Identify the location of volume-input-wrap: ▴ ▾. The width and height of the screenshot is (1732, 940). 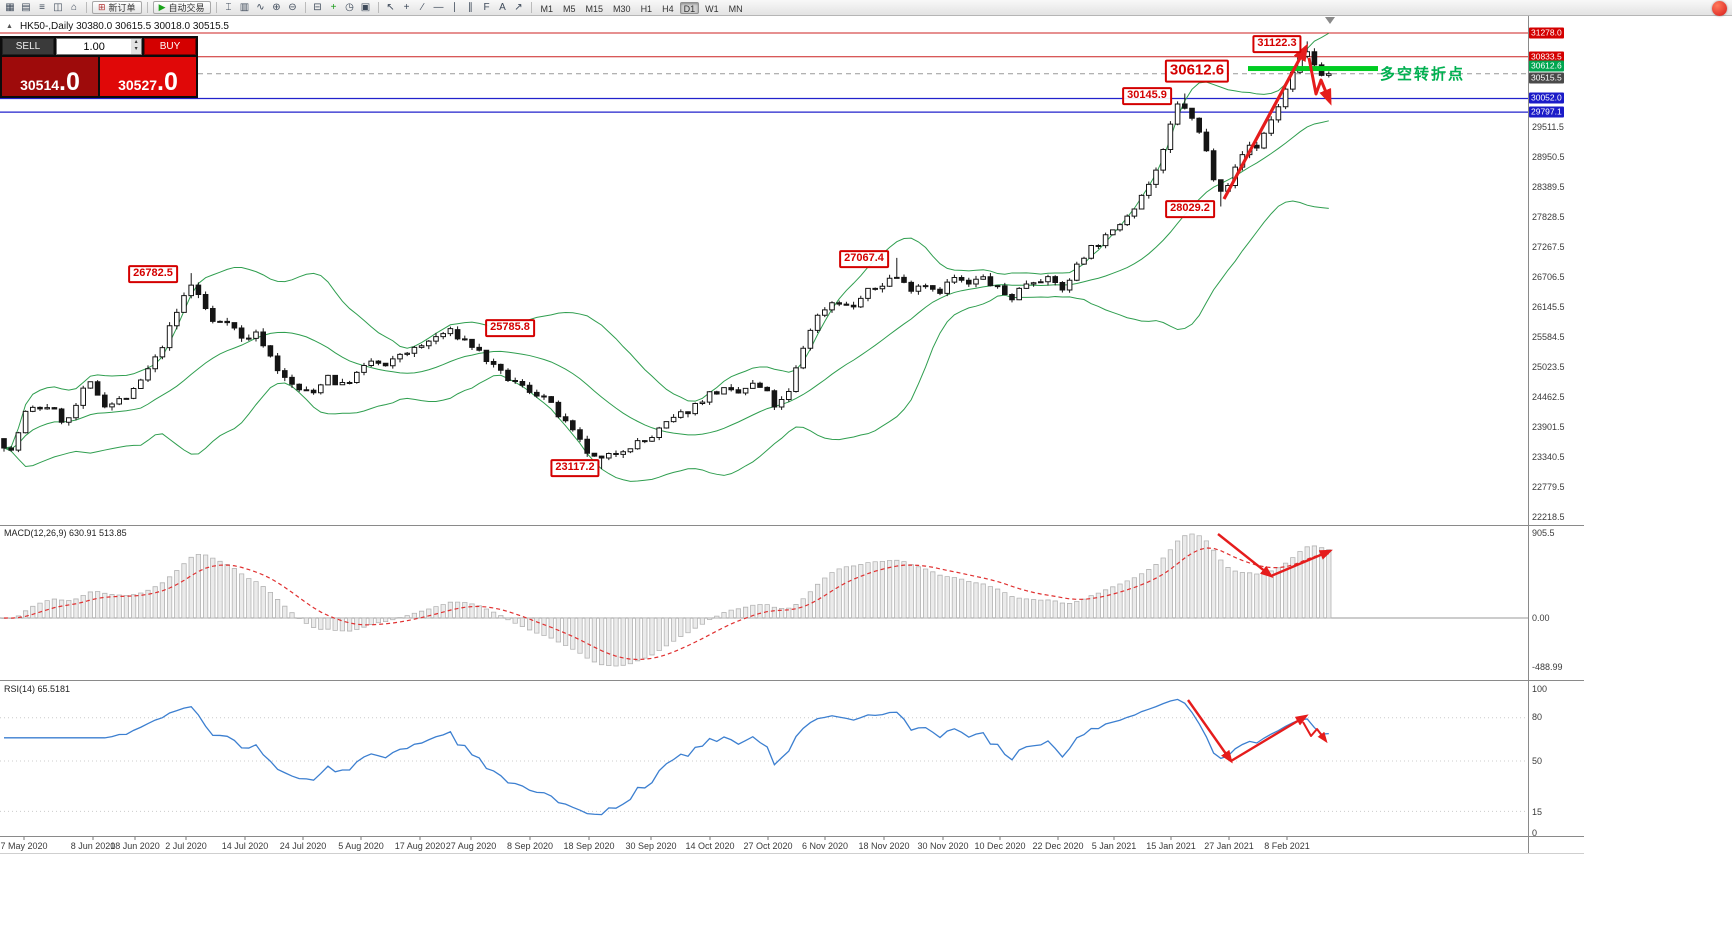
(99, 46).